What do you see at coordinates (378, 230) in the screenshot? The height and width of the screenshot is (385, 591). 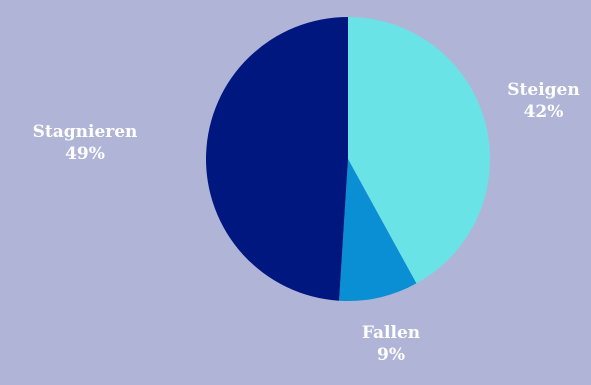 I see `pie-slice-fallen` at bounding box center [378, 230].